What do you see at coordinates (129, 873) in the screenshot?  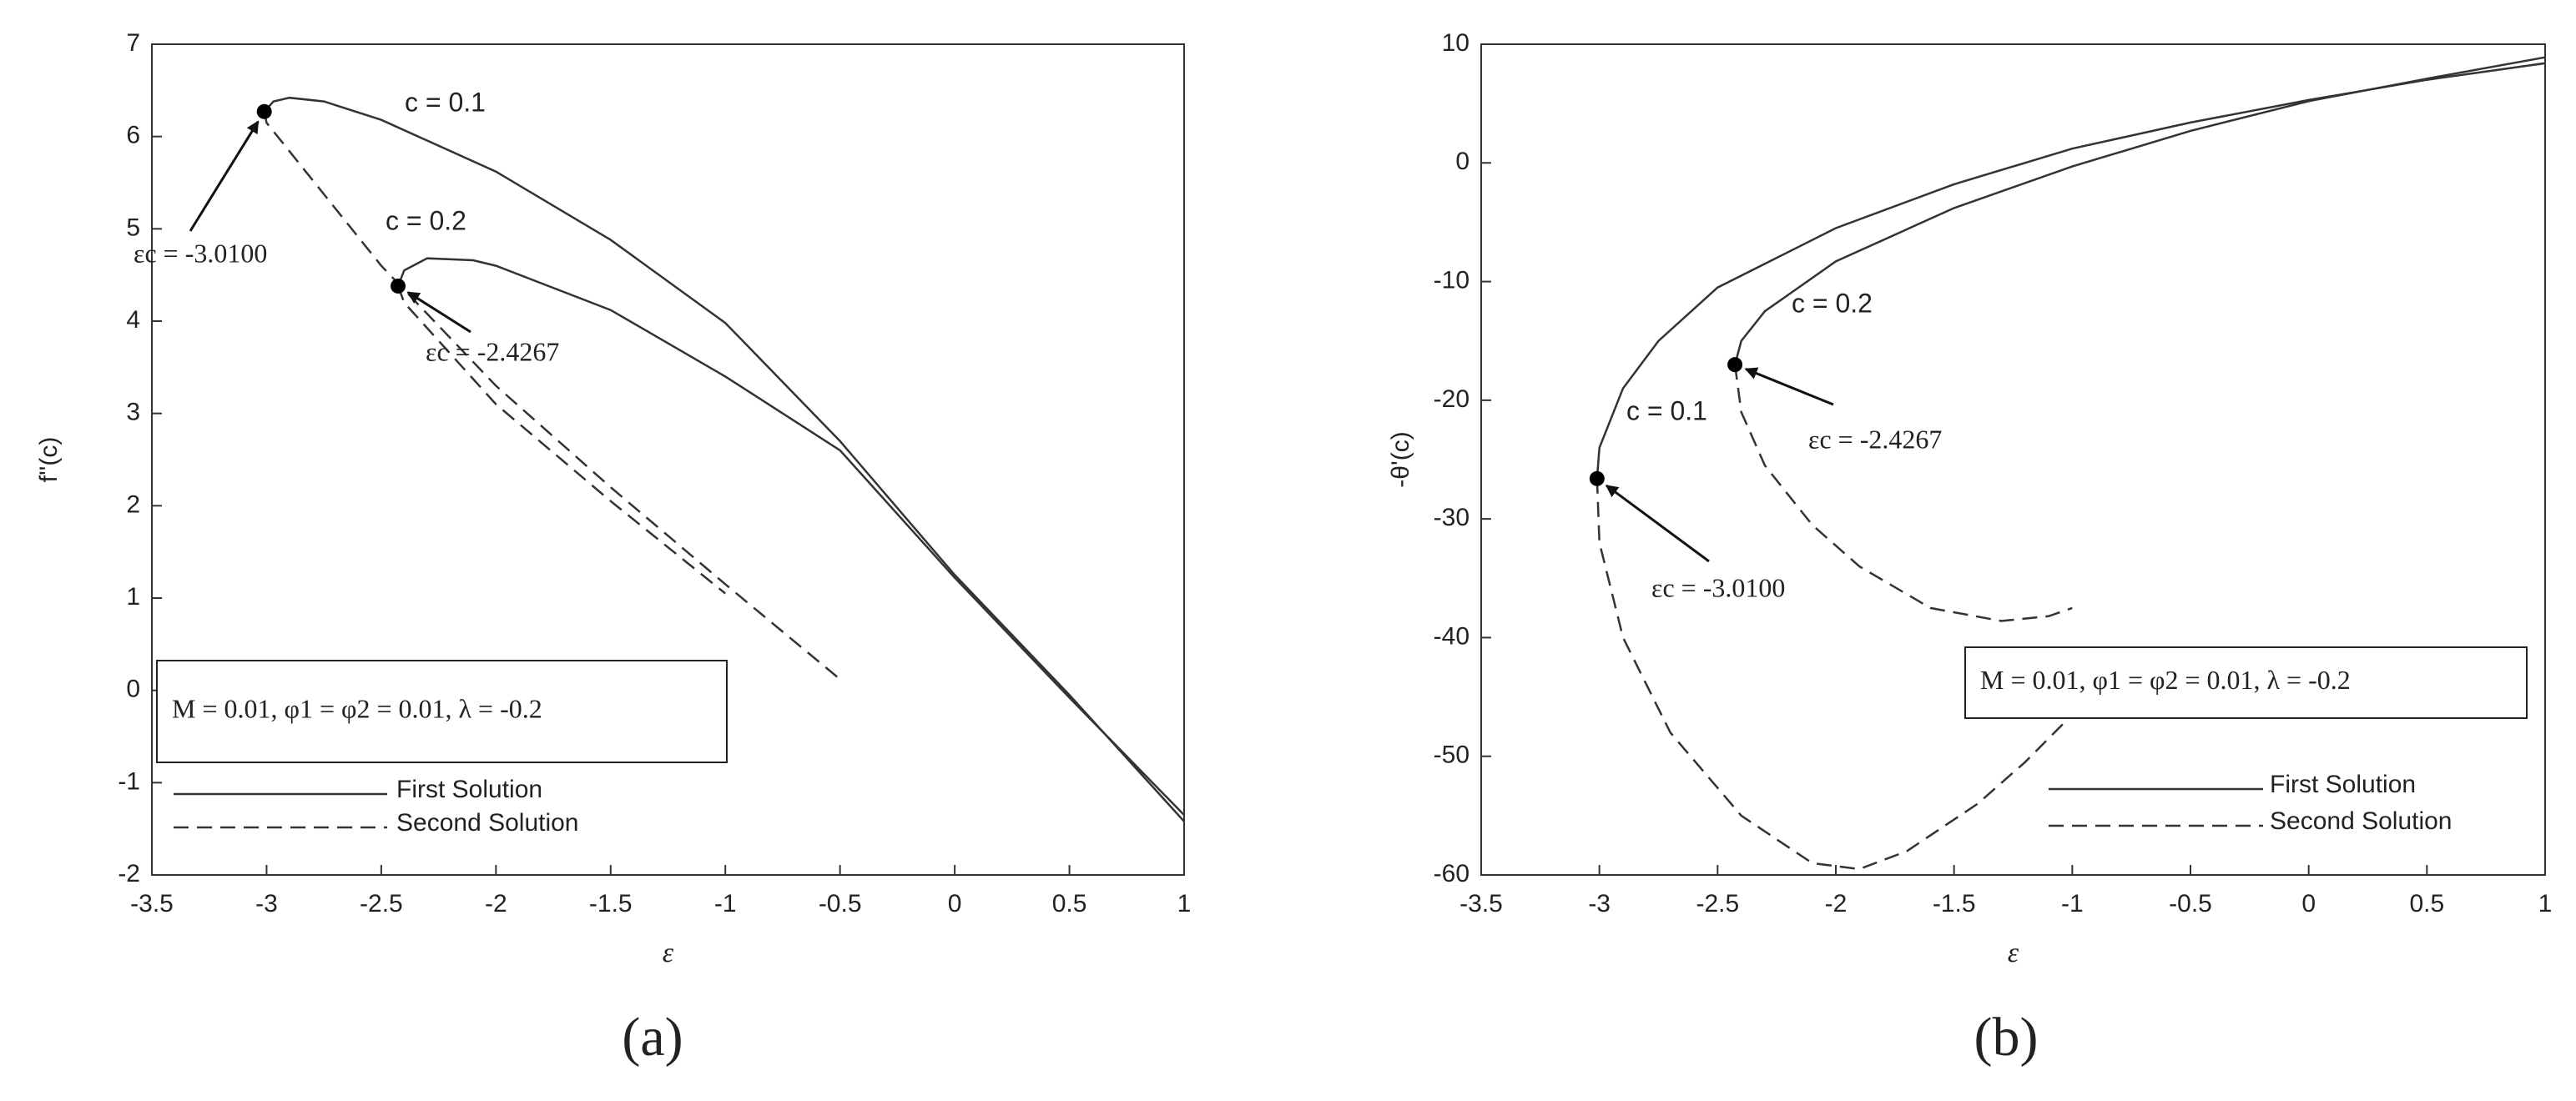 I see `y-tick-label: -2` at bounding box center [129, 873].